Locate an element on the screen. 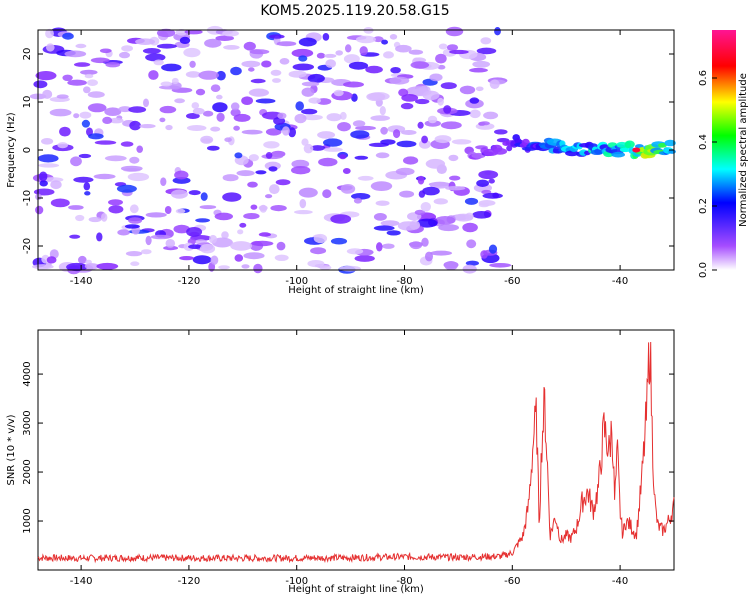 The height and width of the screenshot is (600, 750). heatmap-y-label: Frequency (Hz) is located at coordinates (11, 150).